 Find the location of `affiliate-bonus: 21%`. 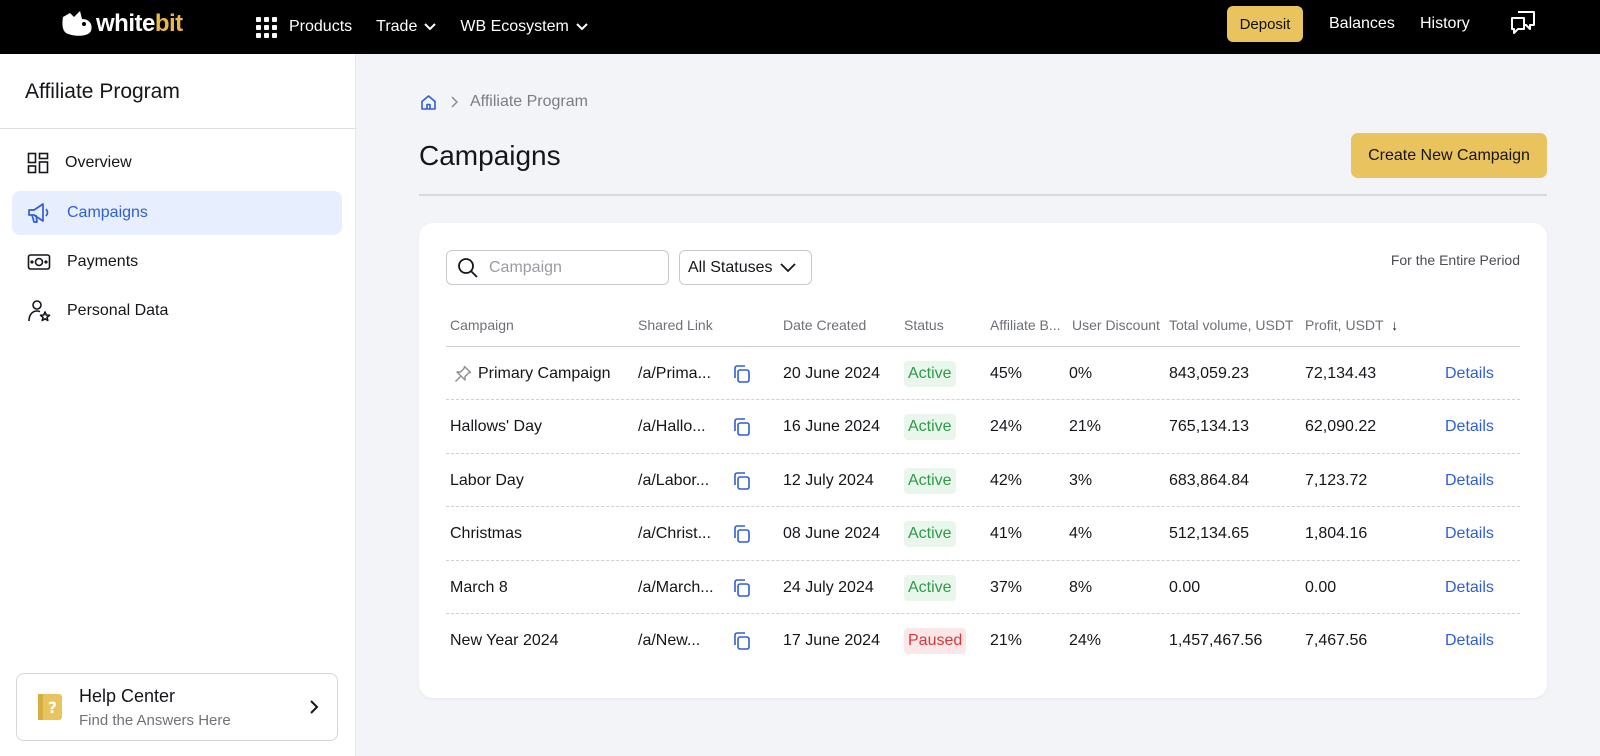

affiliate-bonus: 21% is located at coordinates (1006, 640).